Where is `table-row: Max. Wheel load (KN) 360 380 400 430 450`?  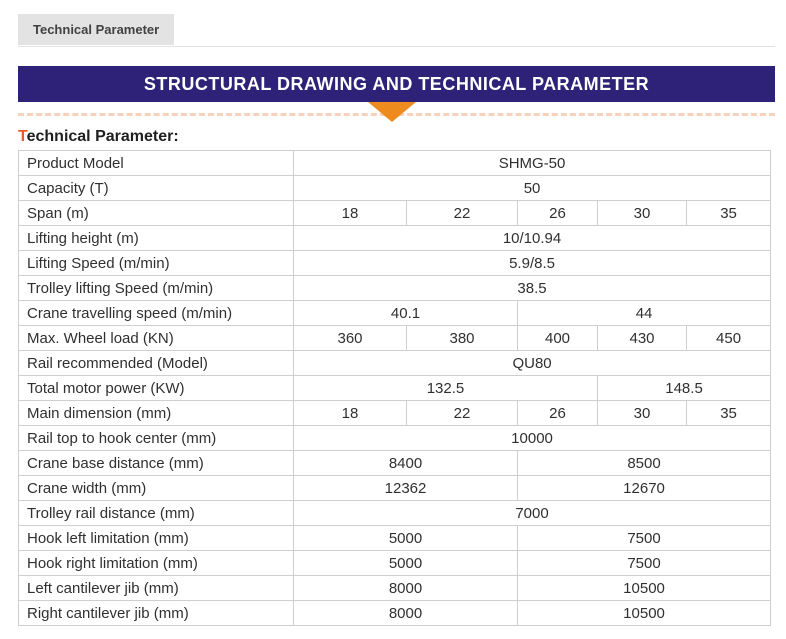
table-row: Max. Wheel load (KN) 360 380 400 430 450 is located at coordinates (395, 338).